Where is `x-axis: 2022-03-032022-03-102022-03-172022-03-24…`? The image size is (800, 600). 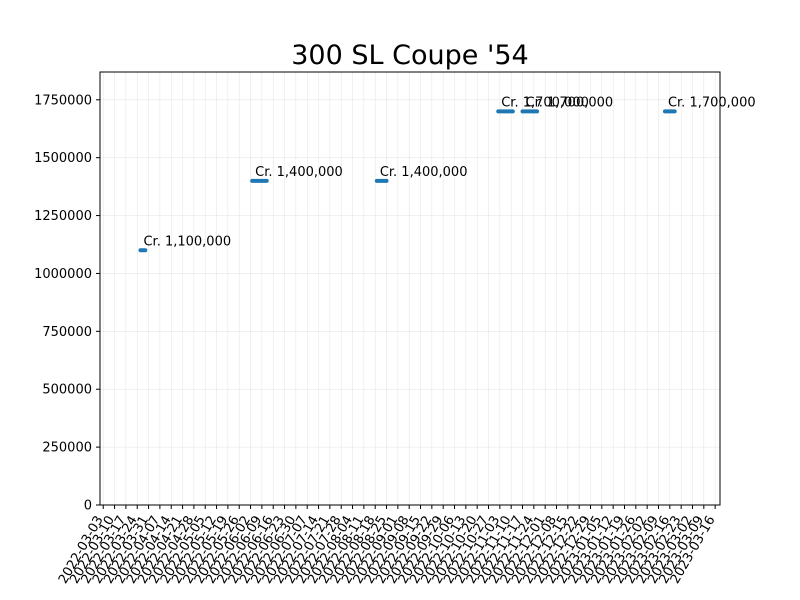
x-axis: 2022-03-032022-03-102022-03-172022-03-24… is located at coordinates (387, 545).